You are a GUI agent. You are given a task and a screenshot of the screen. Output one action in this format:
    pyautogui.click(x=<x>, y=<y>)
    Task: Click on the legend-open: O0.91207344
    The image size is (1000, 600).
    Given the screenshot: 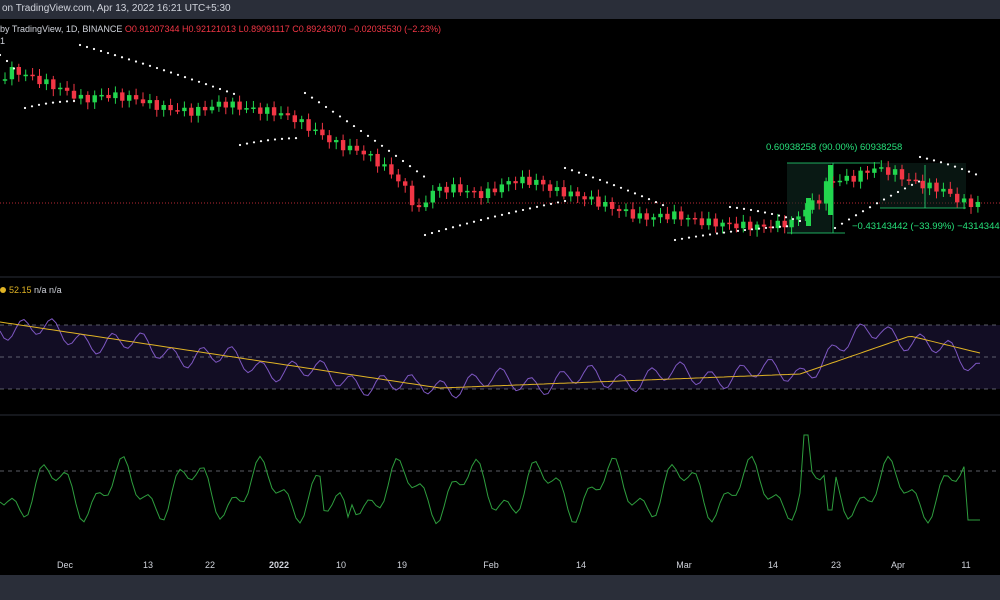 What is the action you would take?
    pyautogui.click(x=152, y=29)
    